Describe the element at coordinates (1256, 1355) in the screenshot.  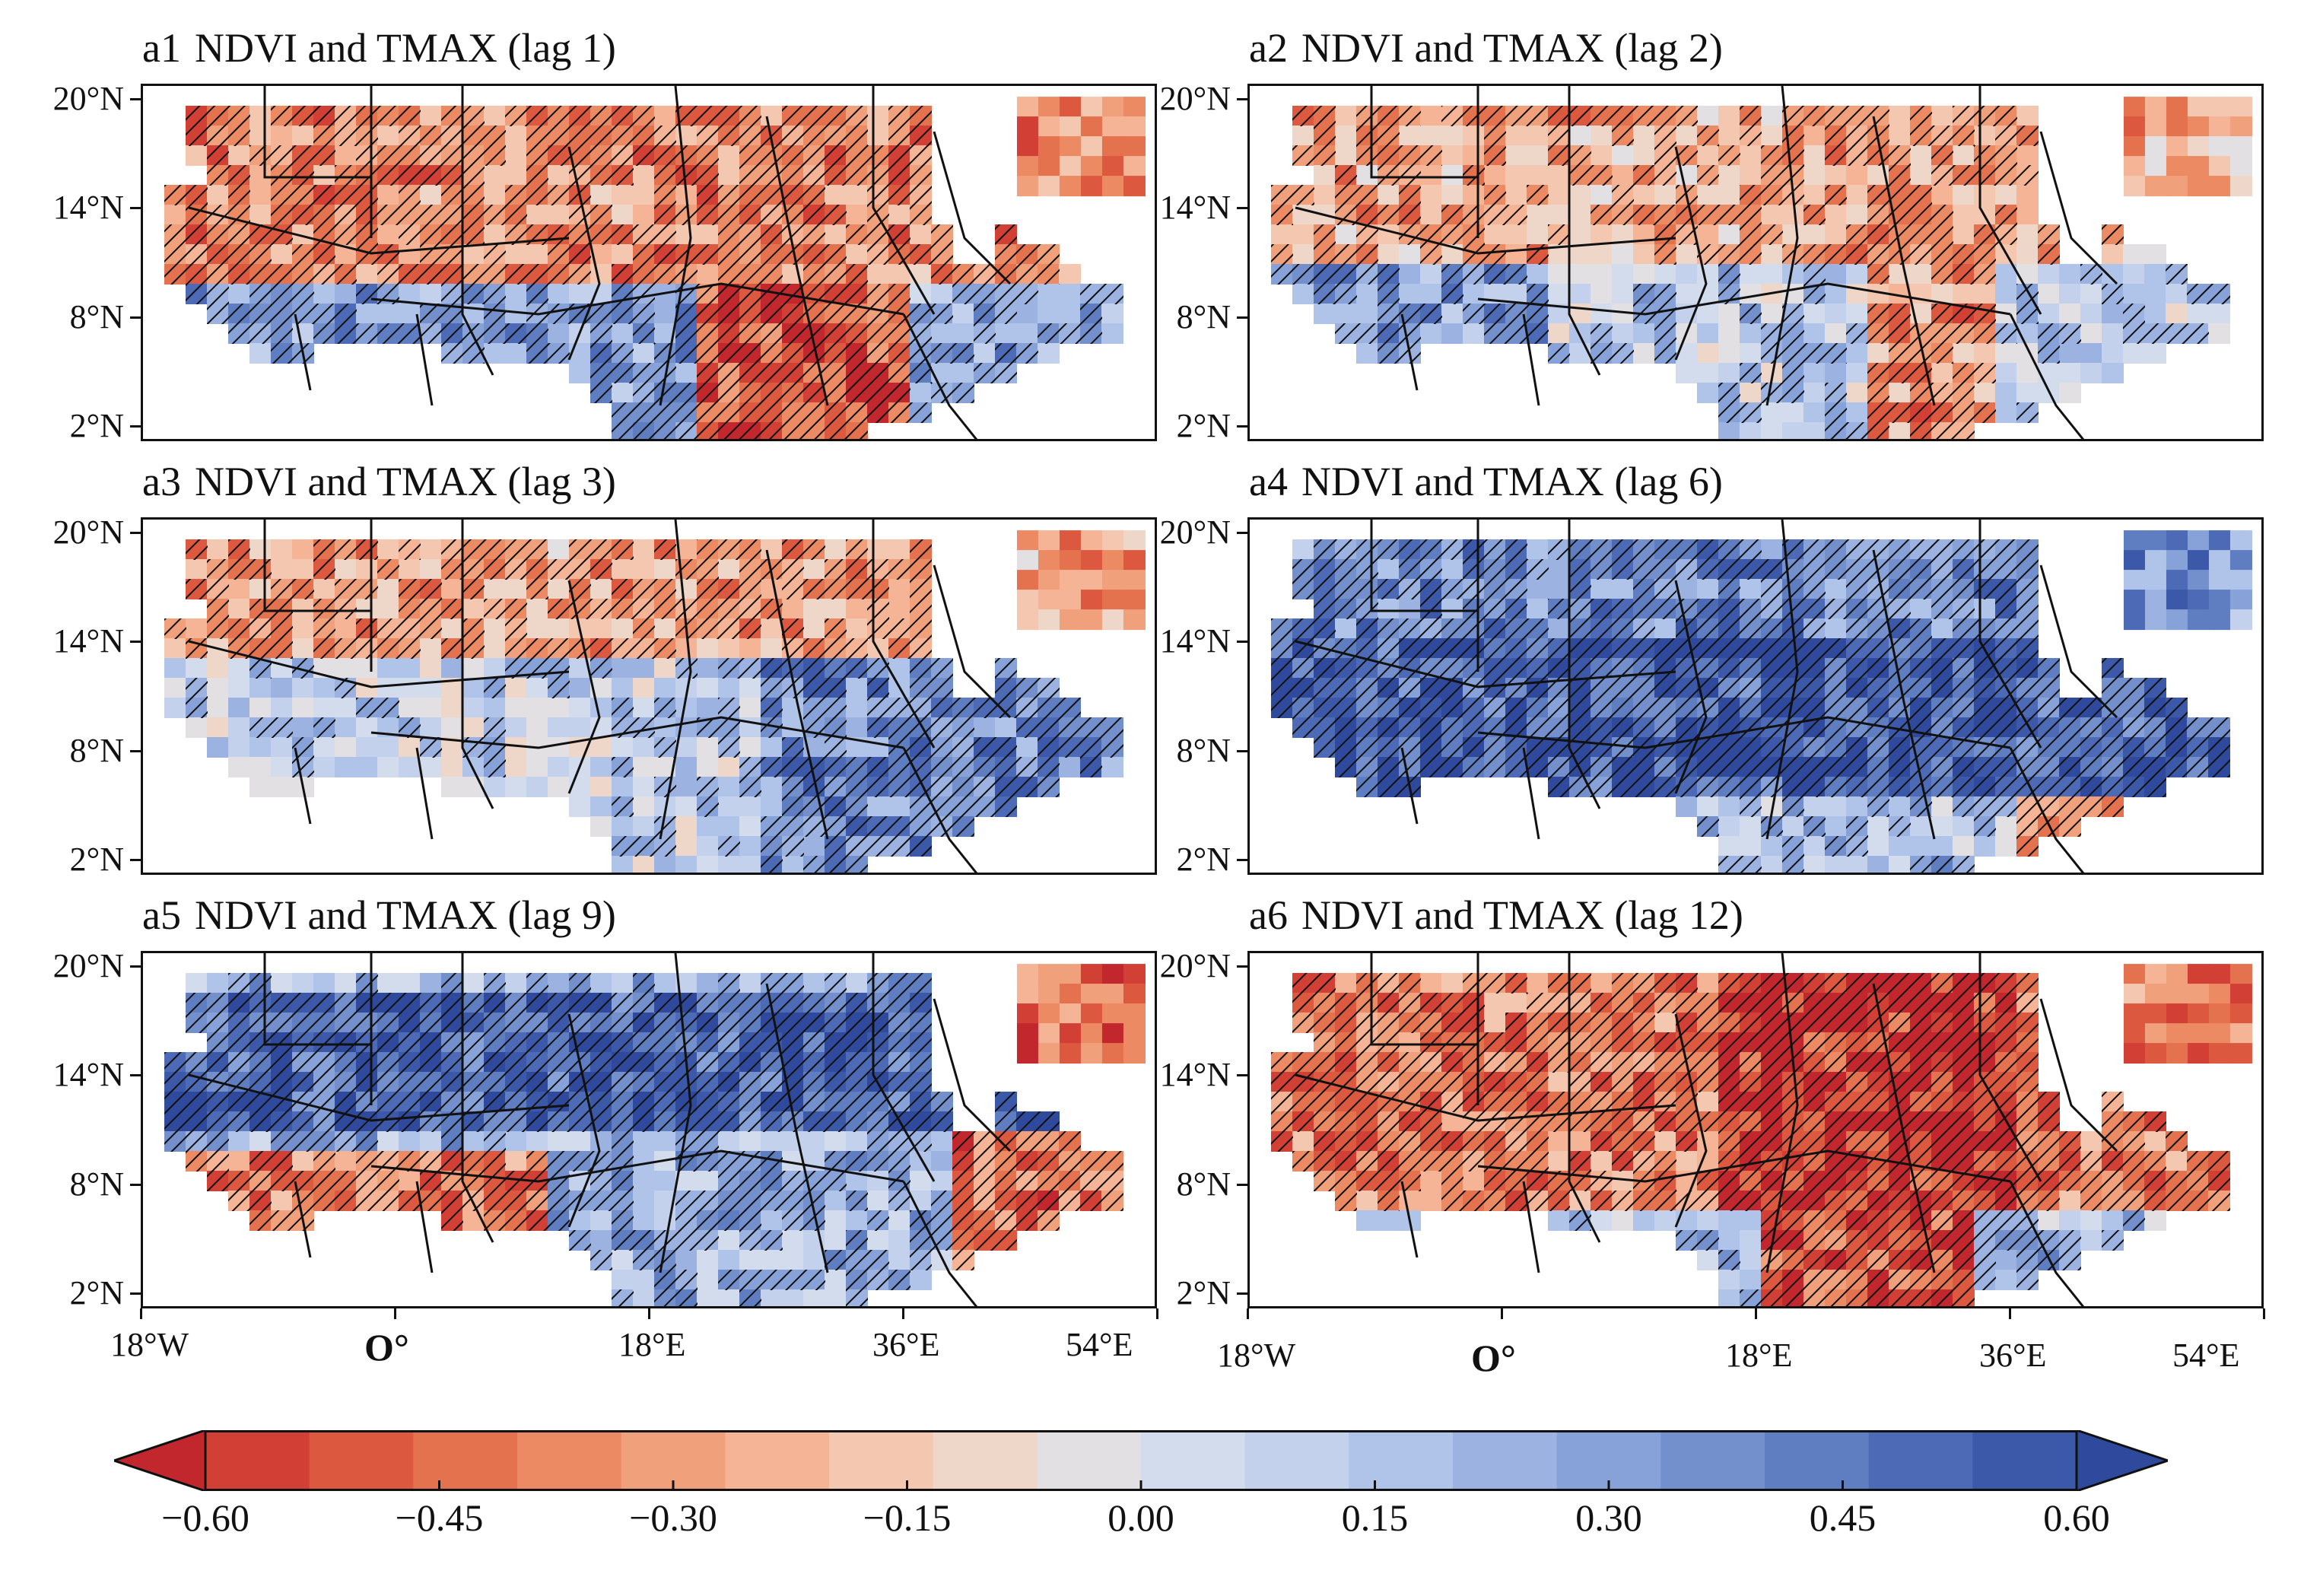
I see `lon-label: 18°W` at that location.